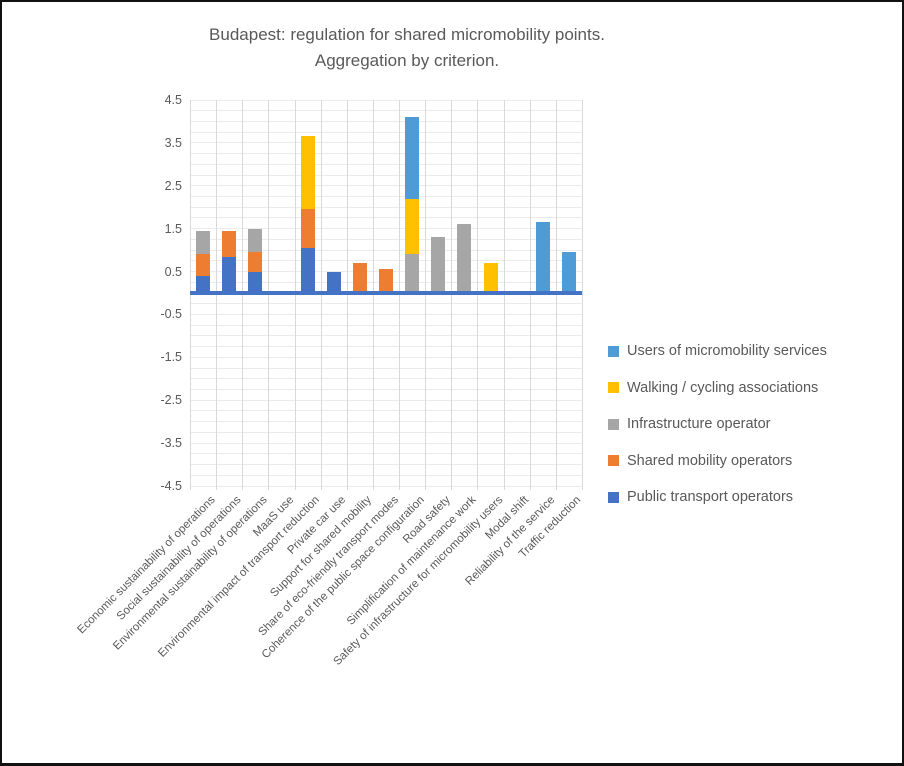 This screenshot has width=904, height=766. Describe the element at coordinates (173, 100) in the screenshot. I see `y-axis-label: 4.5` at that location.